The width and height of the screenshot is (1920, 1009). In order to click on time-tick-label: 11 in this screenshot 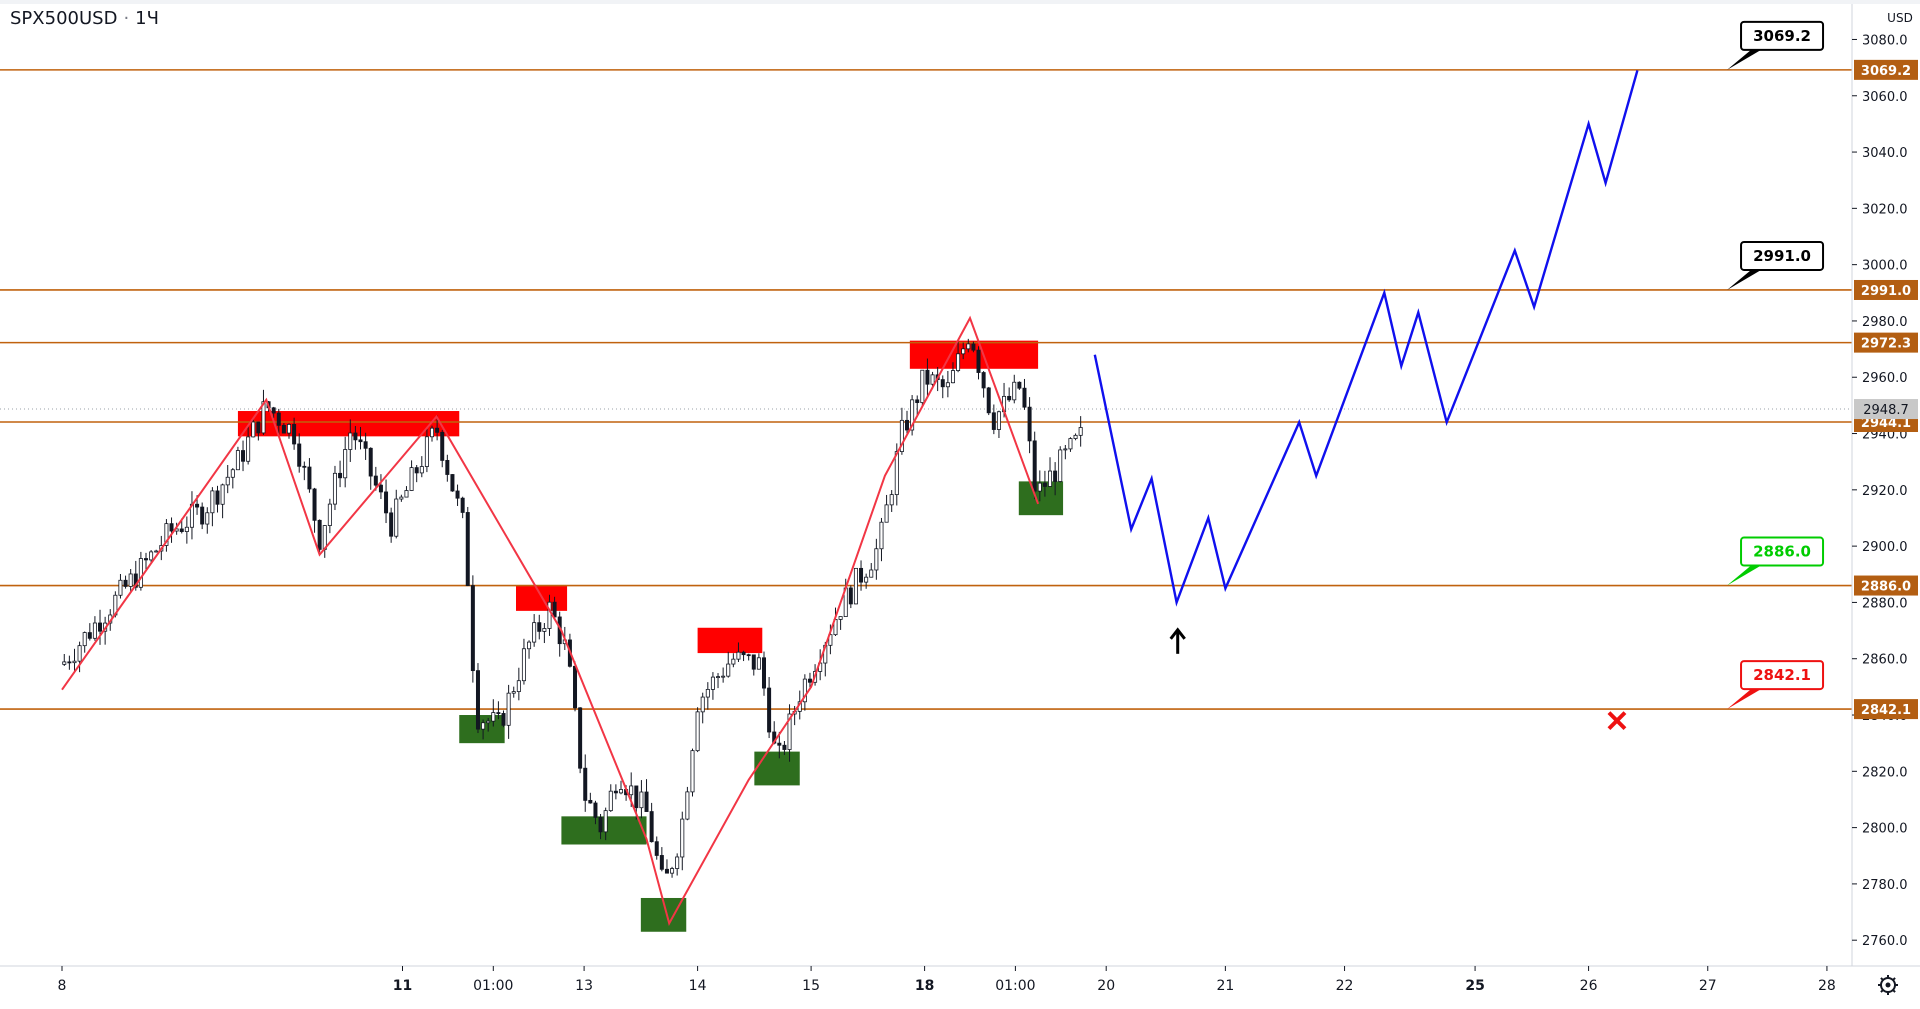, I will do `click(402, 986)`.